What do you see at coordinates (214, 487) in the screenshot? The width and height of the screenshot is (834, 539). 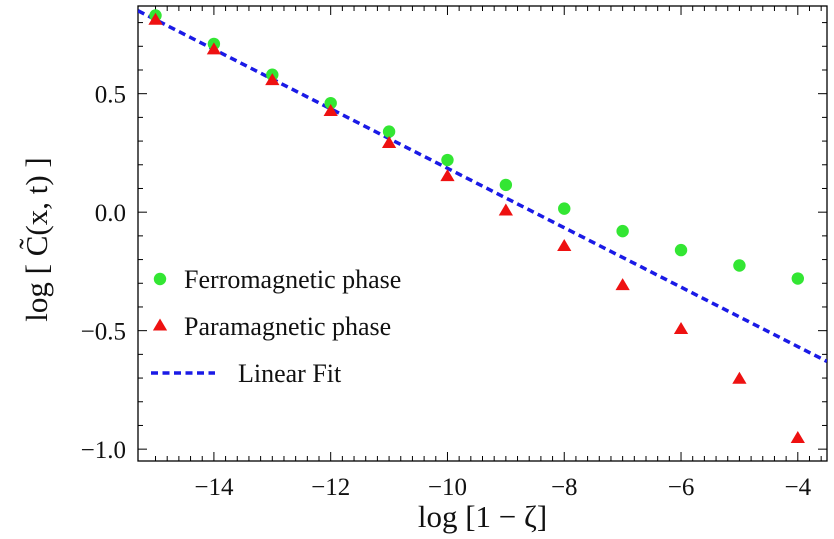 I see `x-tick-label: −14` at bounding box center [214, 487].